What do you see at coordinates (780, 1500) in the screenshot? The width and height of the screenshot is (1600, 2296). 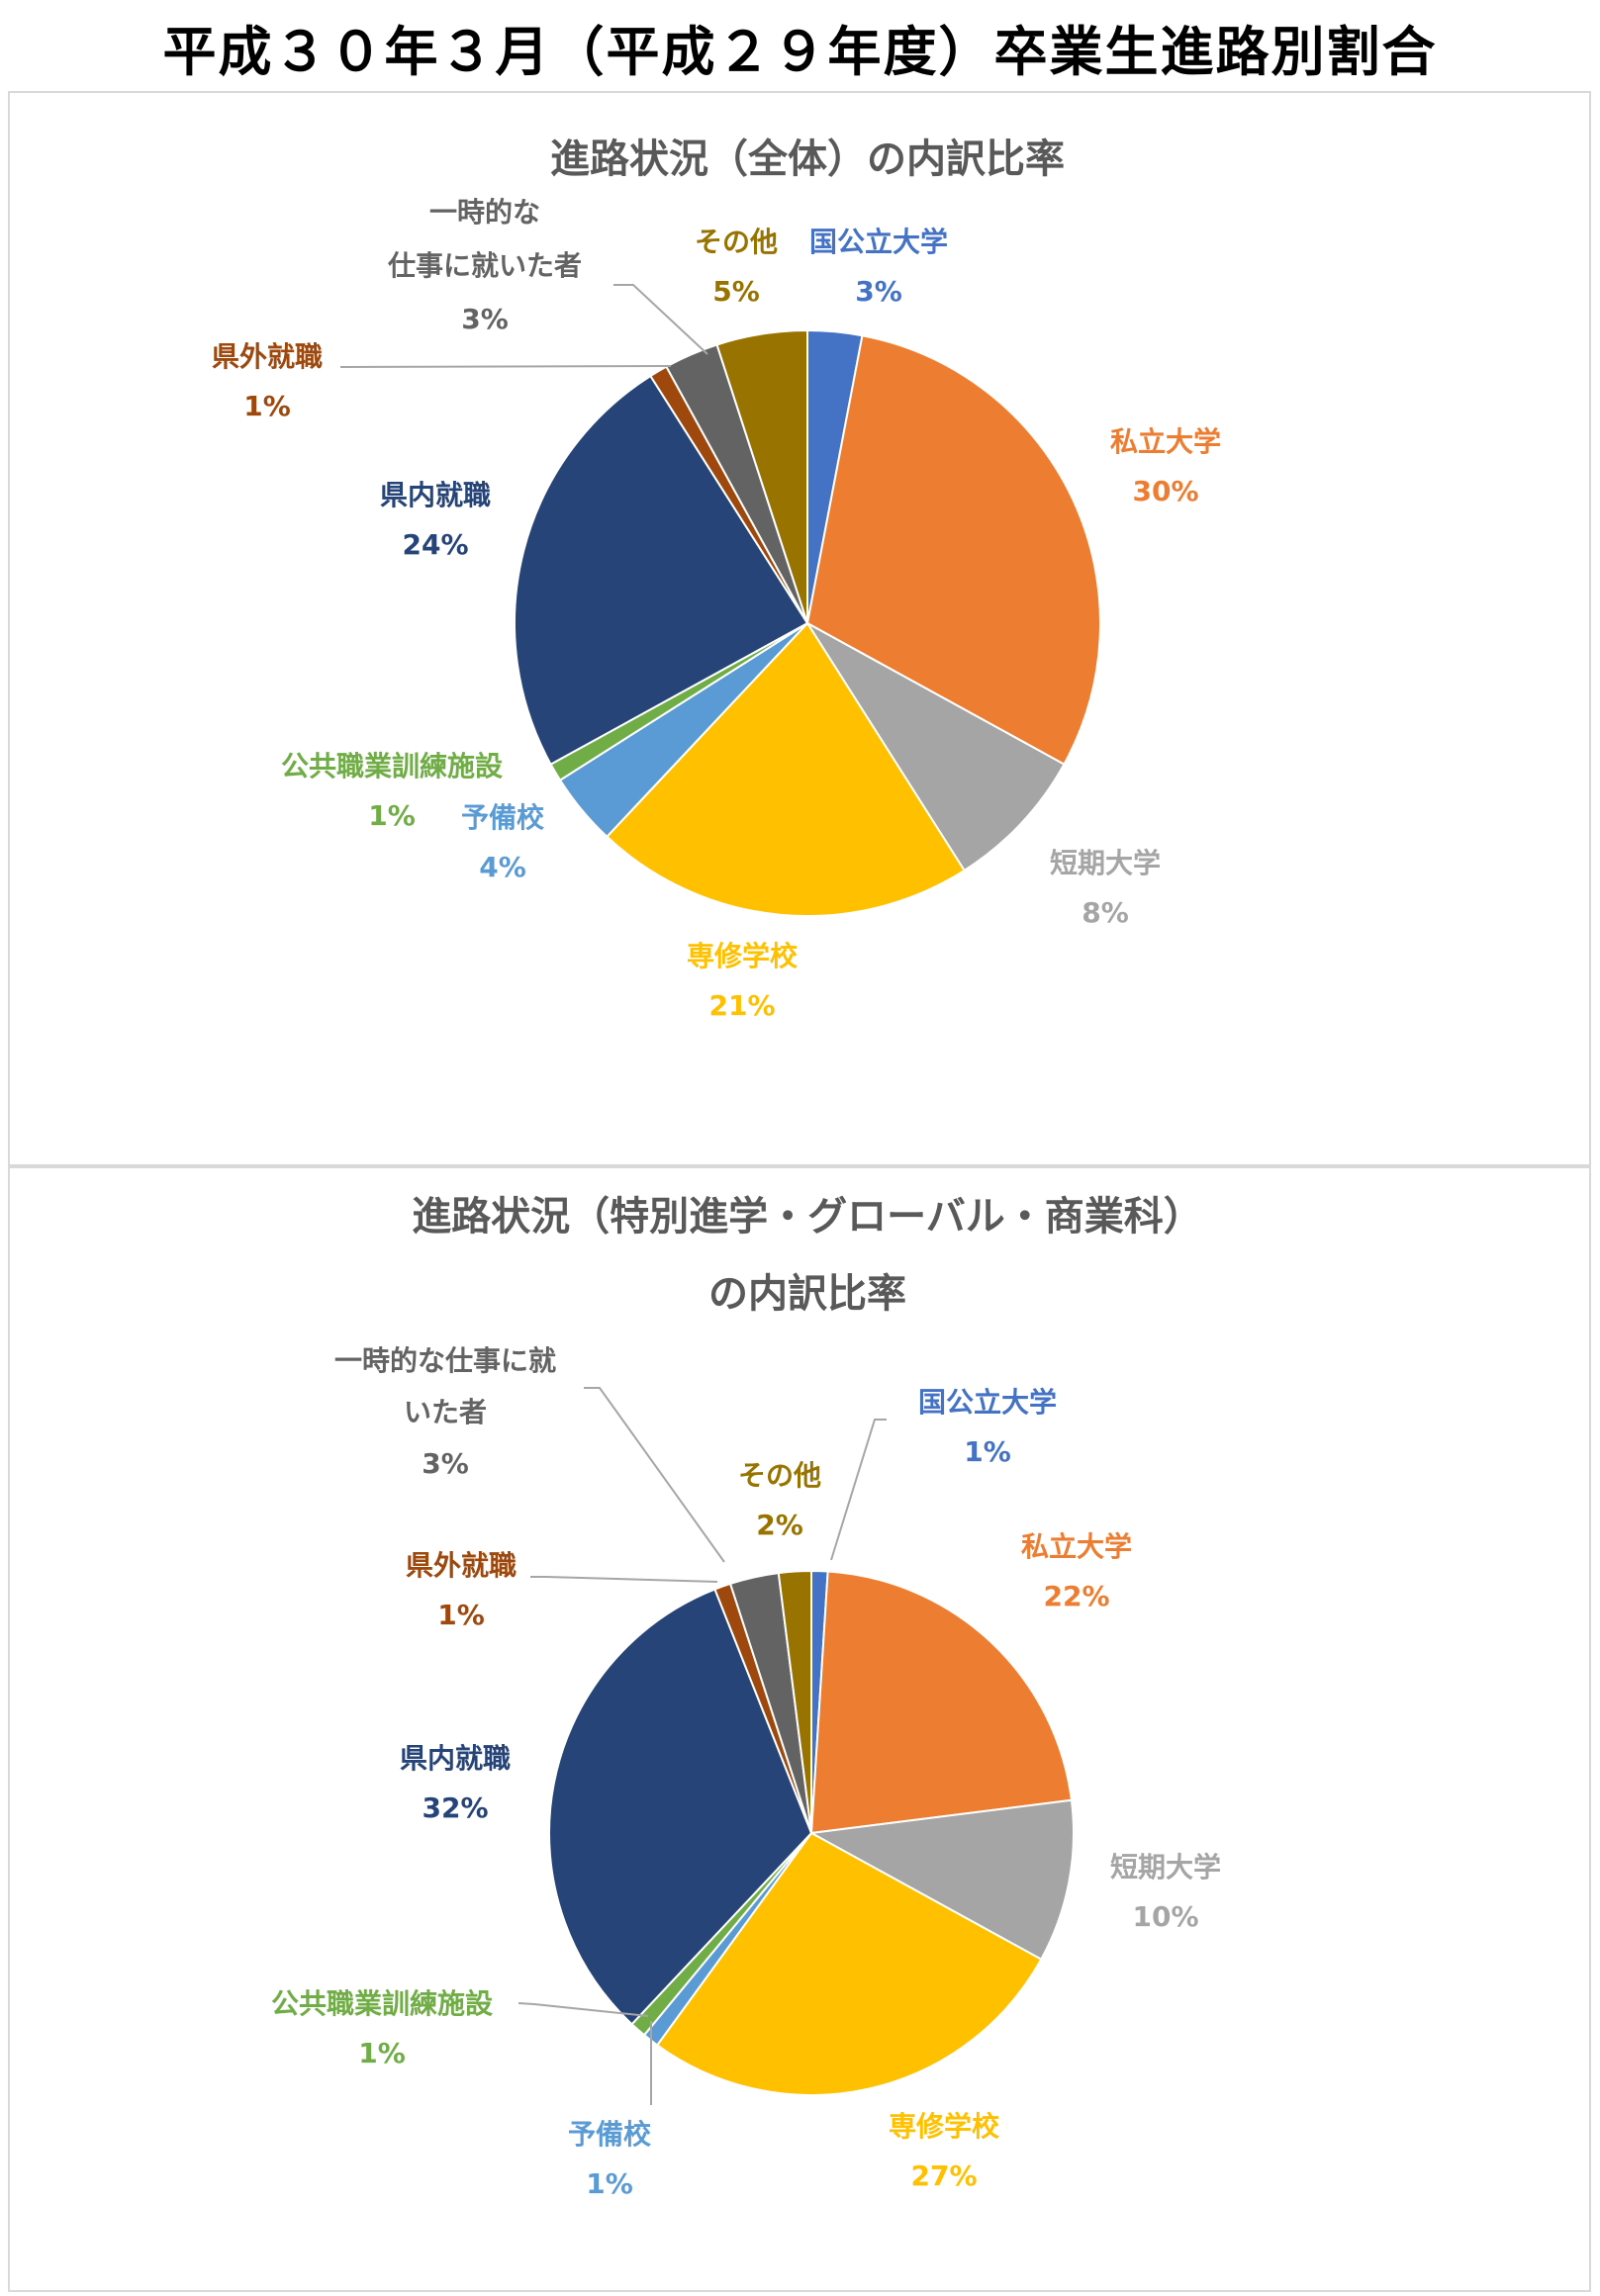 I see `data-label-other: その他 2%` at bounding box center [780, 1500].